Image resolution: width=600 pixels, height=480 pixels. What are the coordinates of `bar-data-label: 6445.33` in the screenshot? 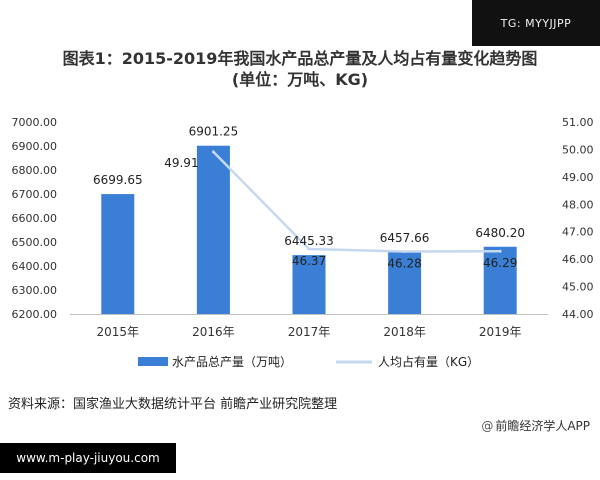 It's located at (309, 241).